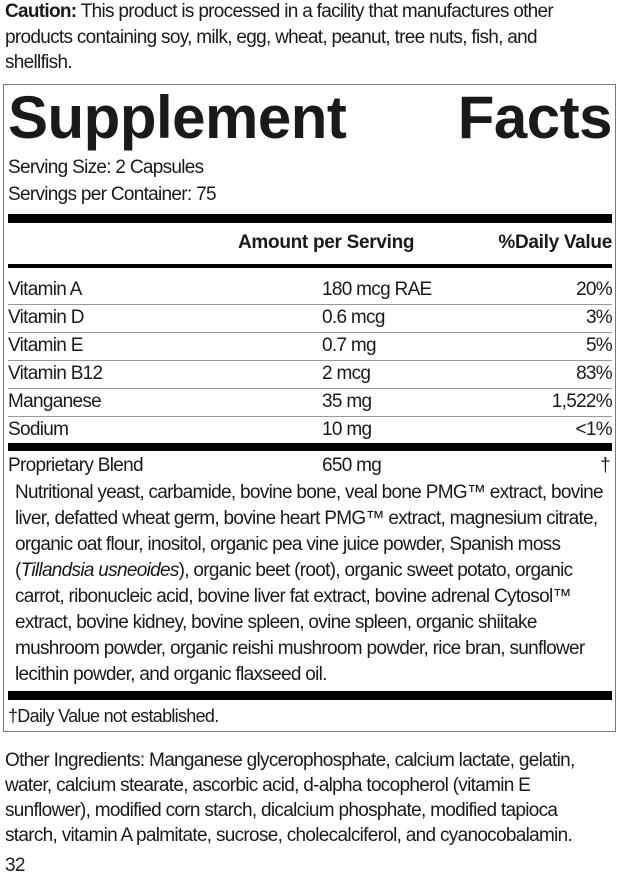 The width and height of the screenshot is (622, 879). I want to click on latin-name: Tillandsia usneoides, so click(100, 570).